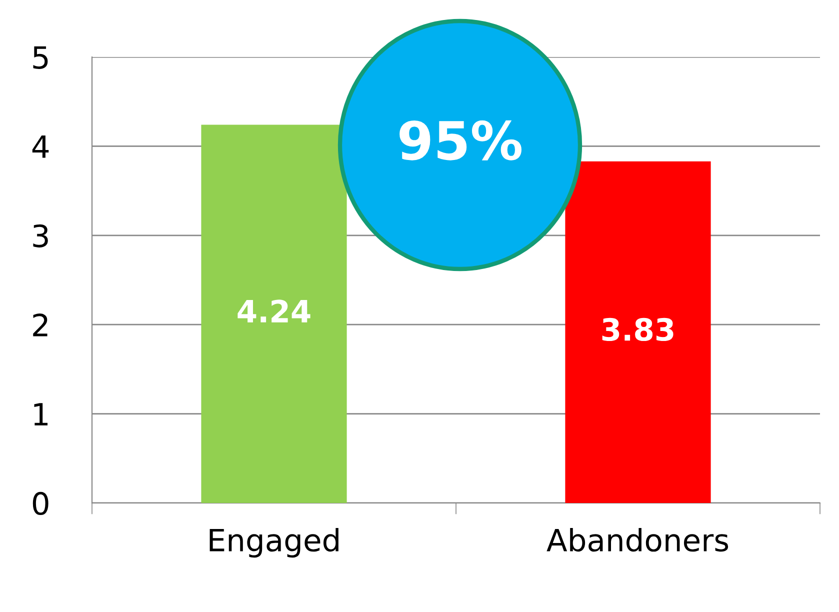 This screenshot has width=839, height=612. Describe the element at coordinates (40, 58) in the screenshot. I see `y-tick-label: 5` at that location.